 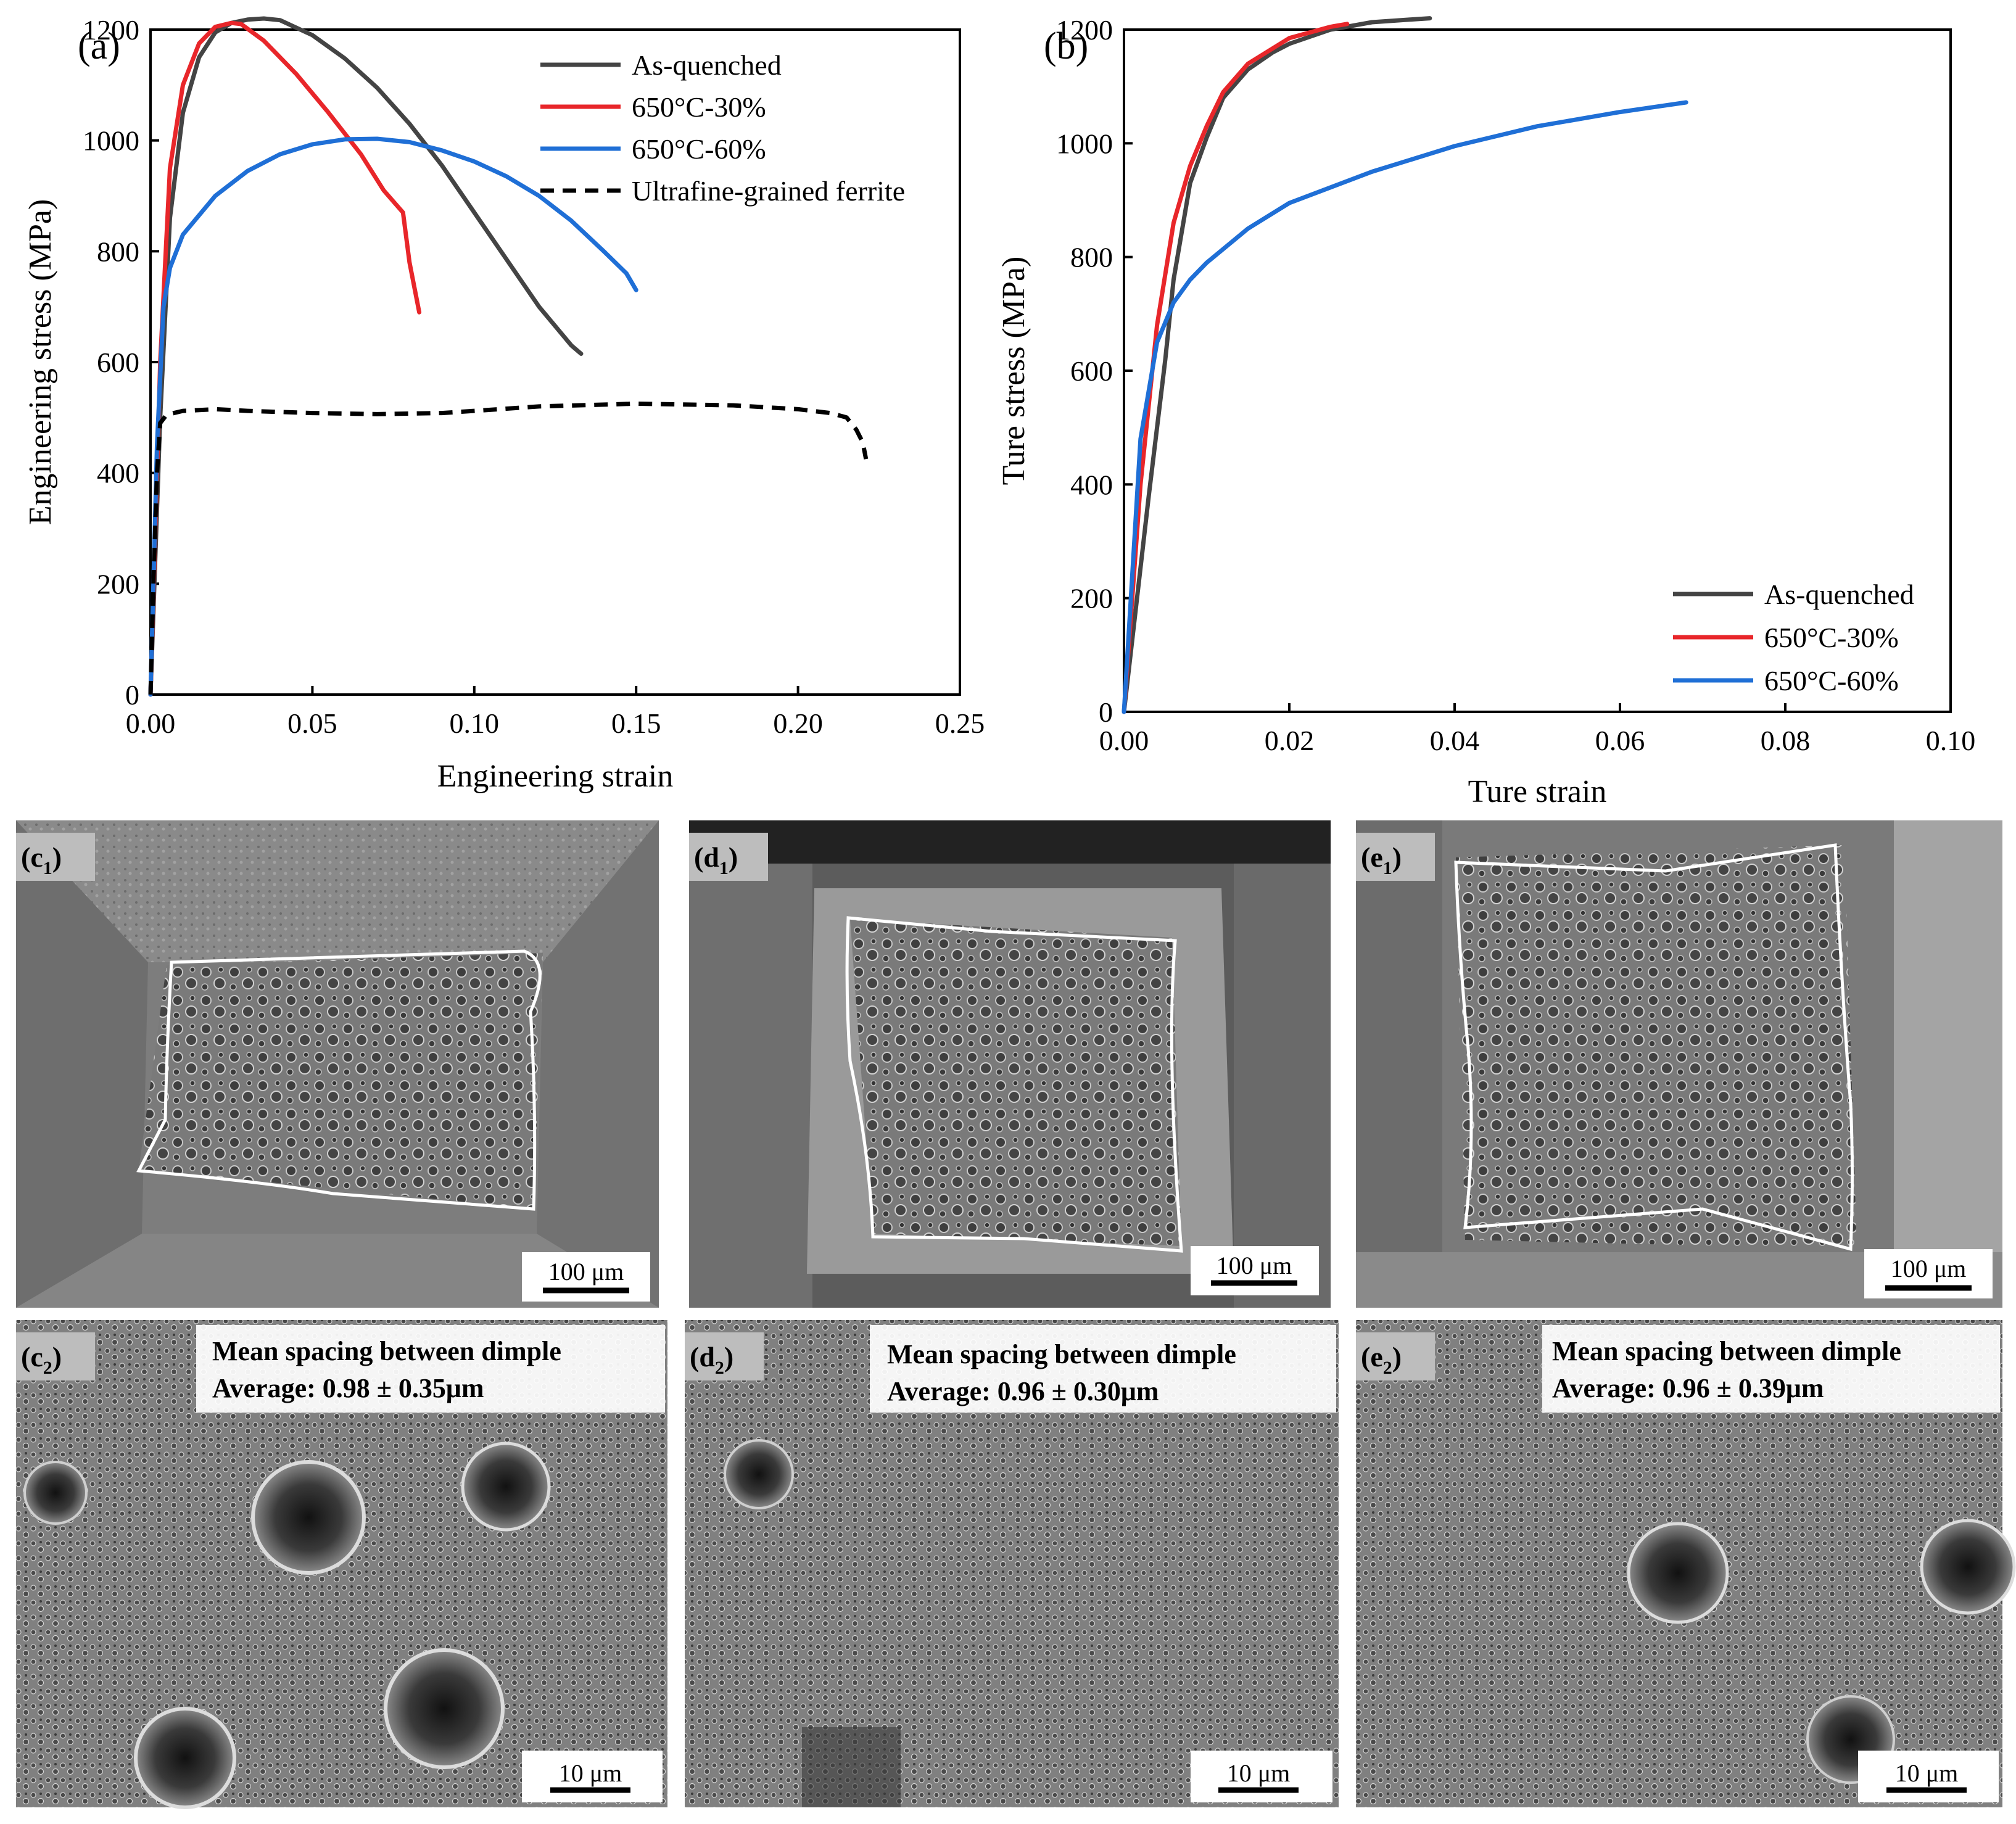 I want to click on y-axis-label-a: Engineering stress (MPa), so click(x=40, y=362).